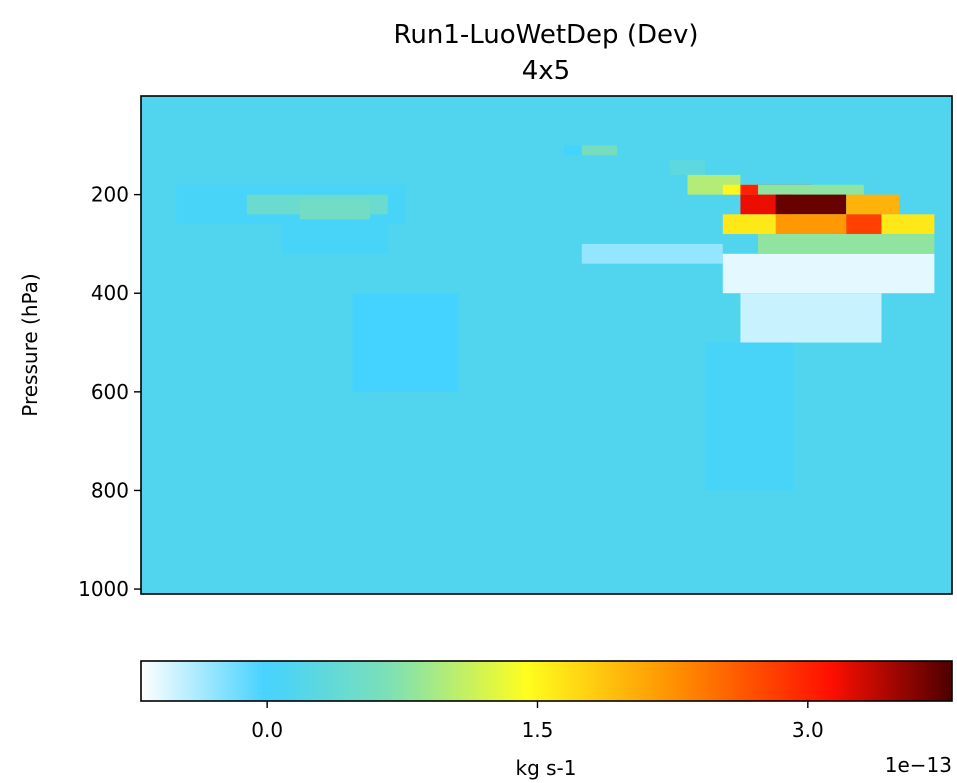 The width and height of the screenshot is (957, 783). I want to click on y-axis: 200 400 600 800 1000, so click(109, 392).